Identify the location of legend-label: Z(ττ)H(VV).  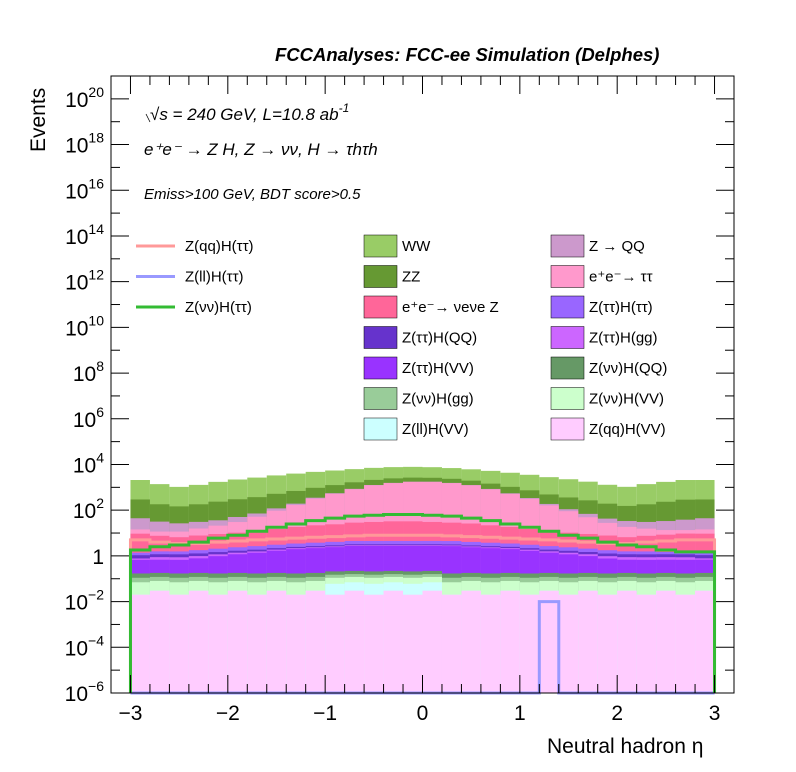
(438, 368).